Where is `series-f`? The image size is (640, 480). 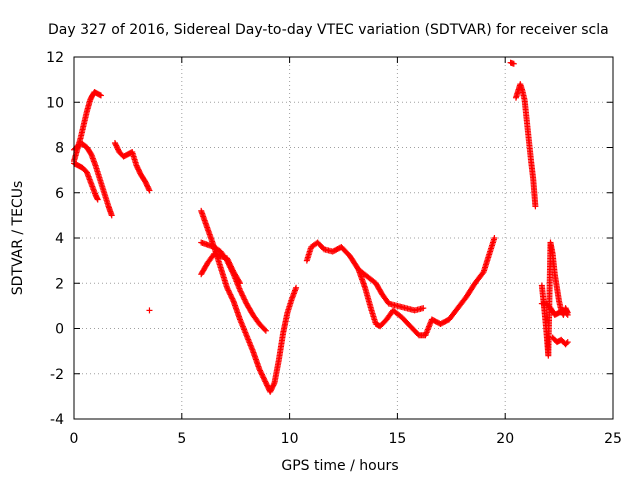
series-f is located at coordinates (249, 301).